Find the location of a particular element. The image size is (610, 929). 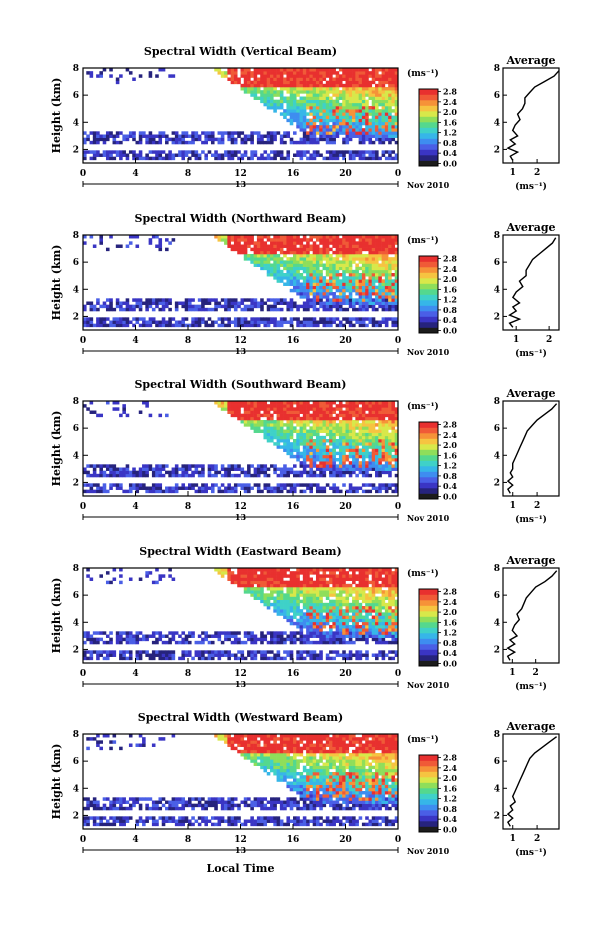

x-tick-label: 4 is located at coordinates (135, 174).